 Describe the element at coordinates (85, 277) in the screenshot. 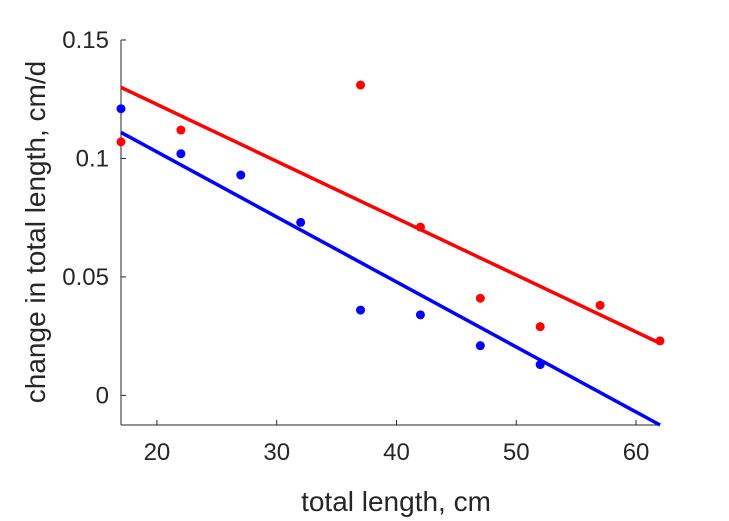

I see `y-tick-label: 0.05` at that location.